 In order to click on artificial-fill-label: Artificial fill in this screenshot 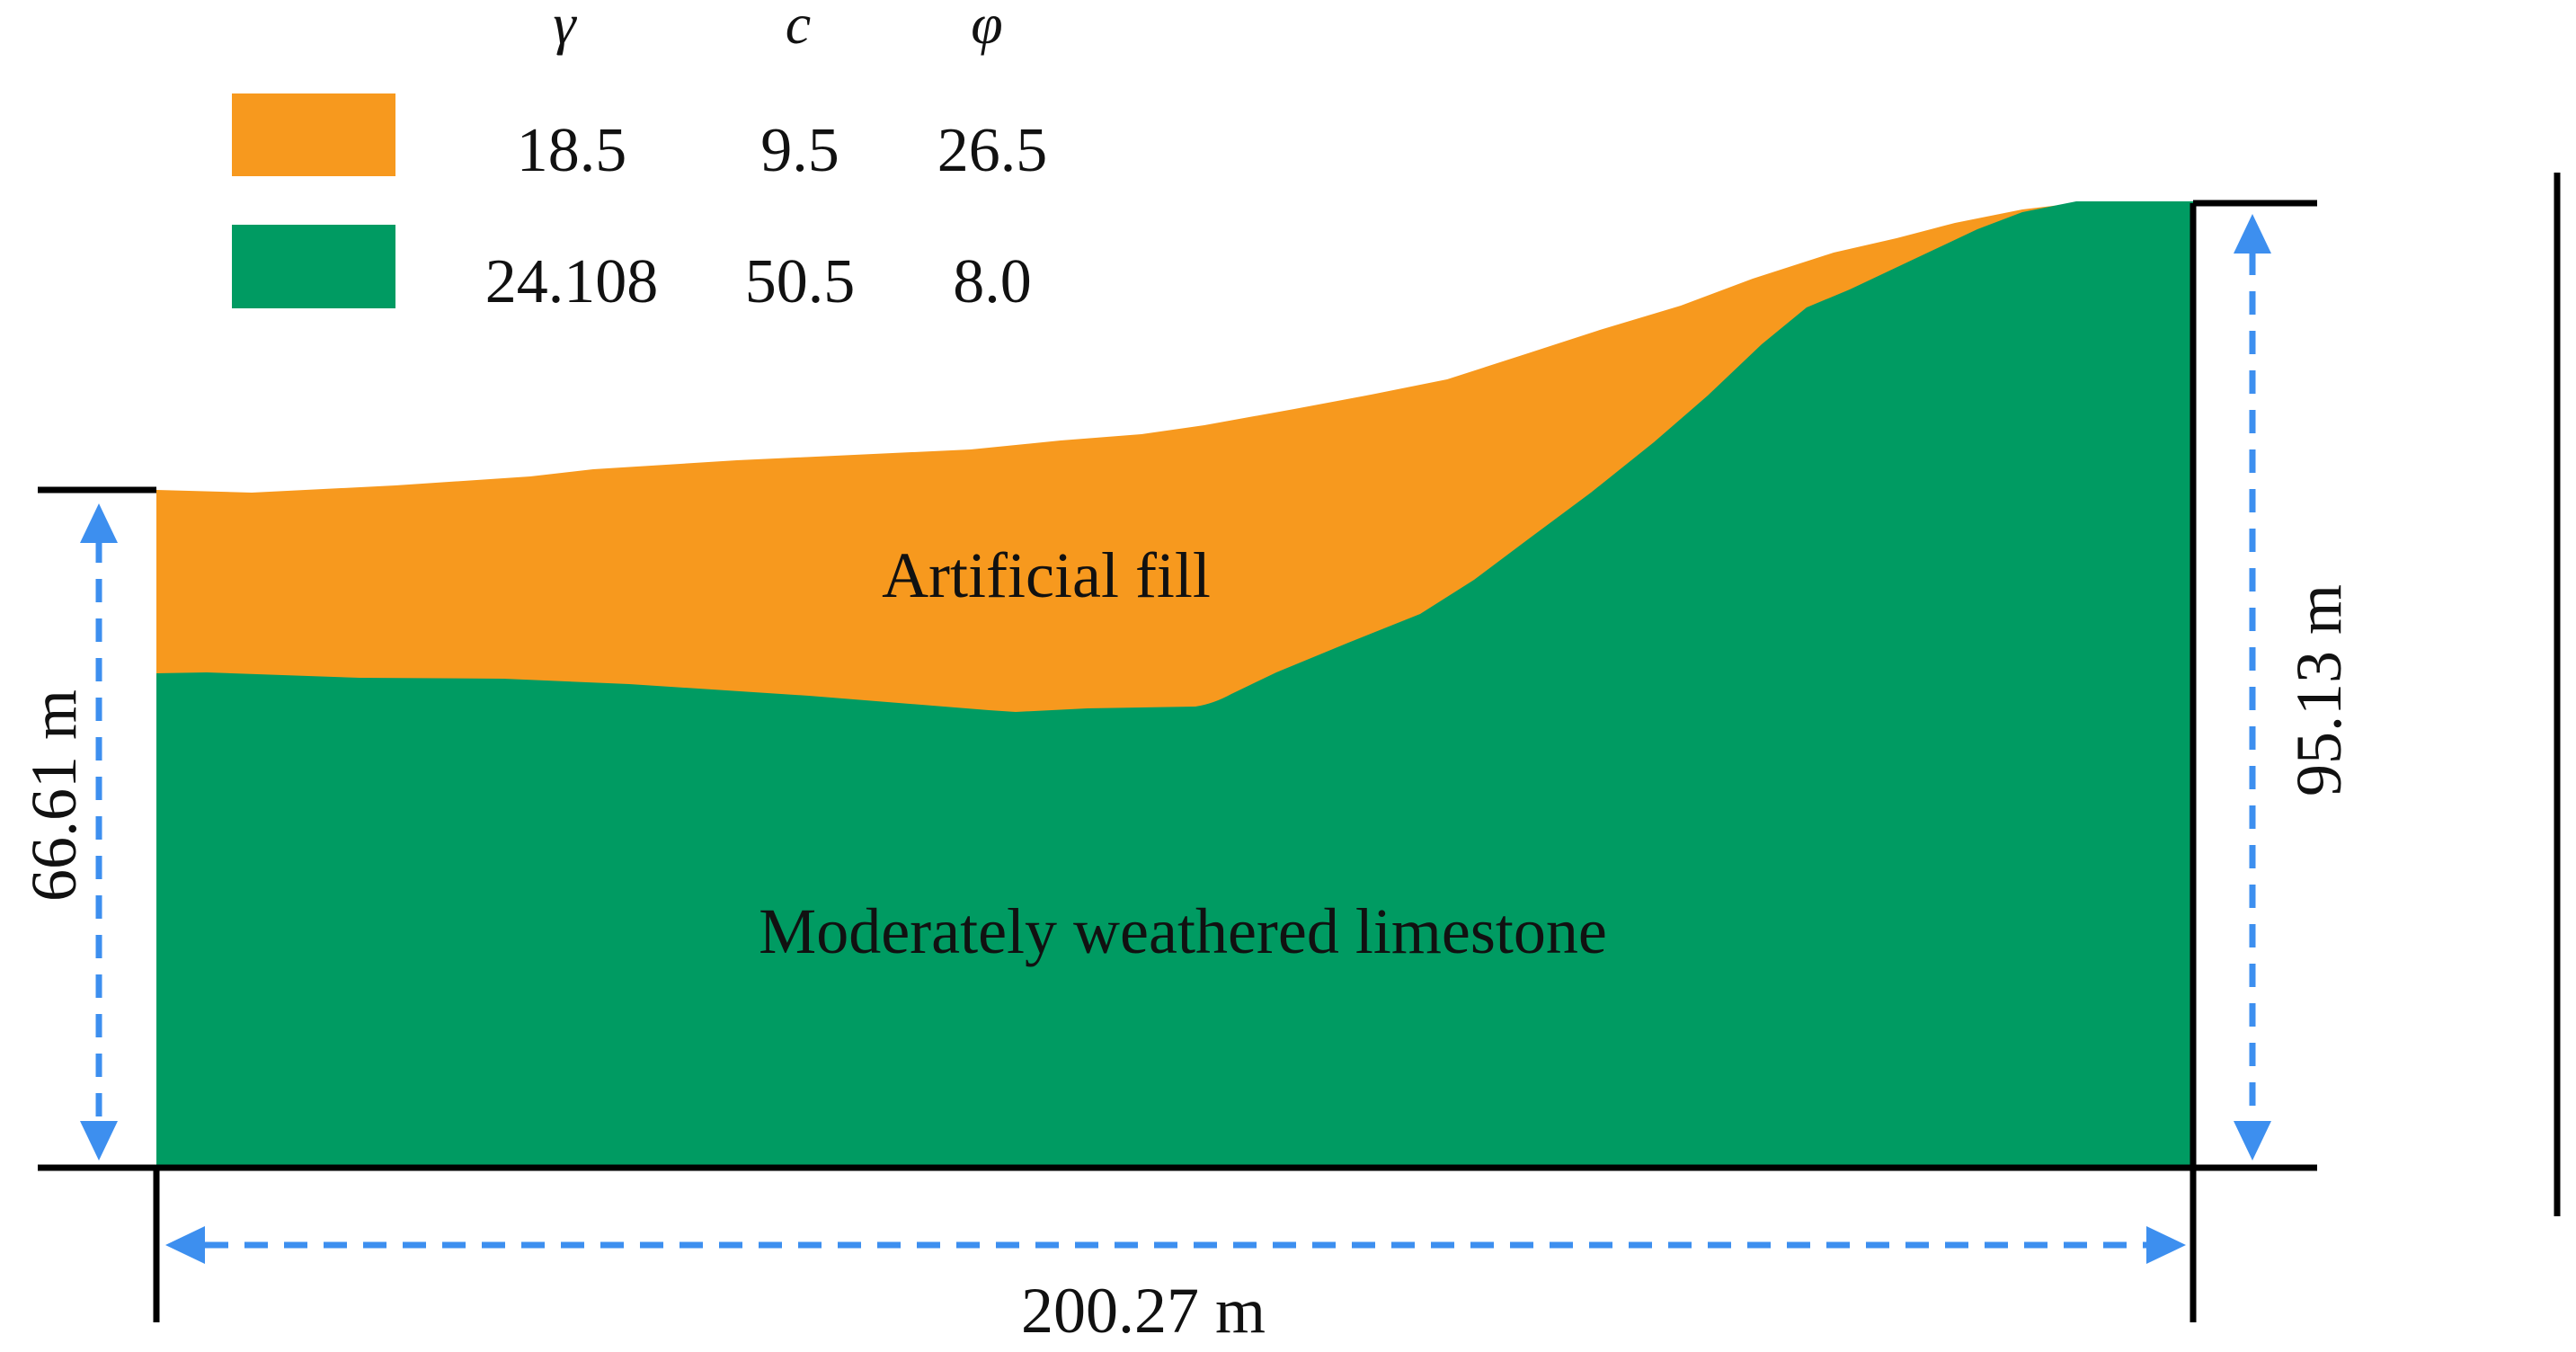, I will do `click(1046, 575)`.